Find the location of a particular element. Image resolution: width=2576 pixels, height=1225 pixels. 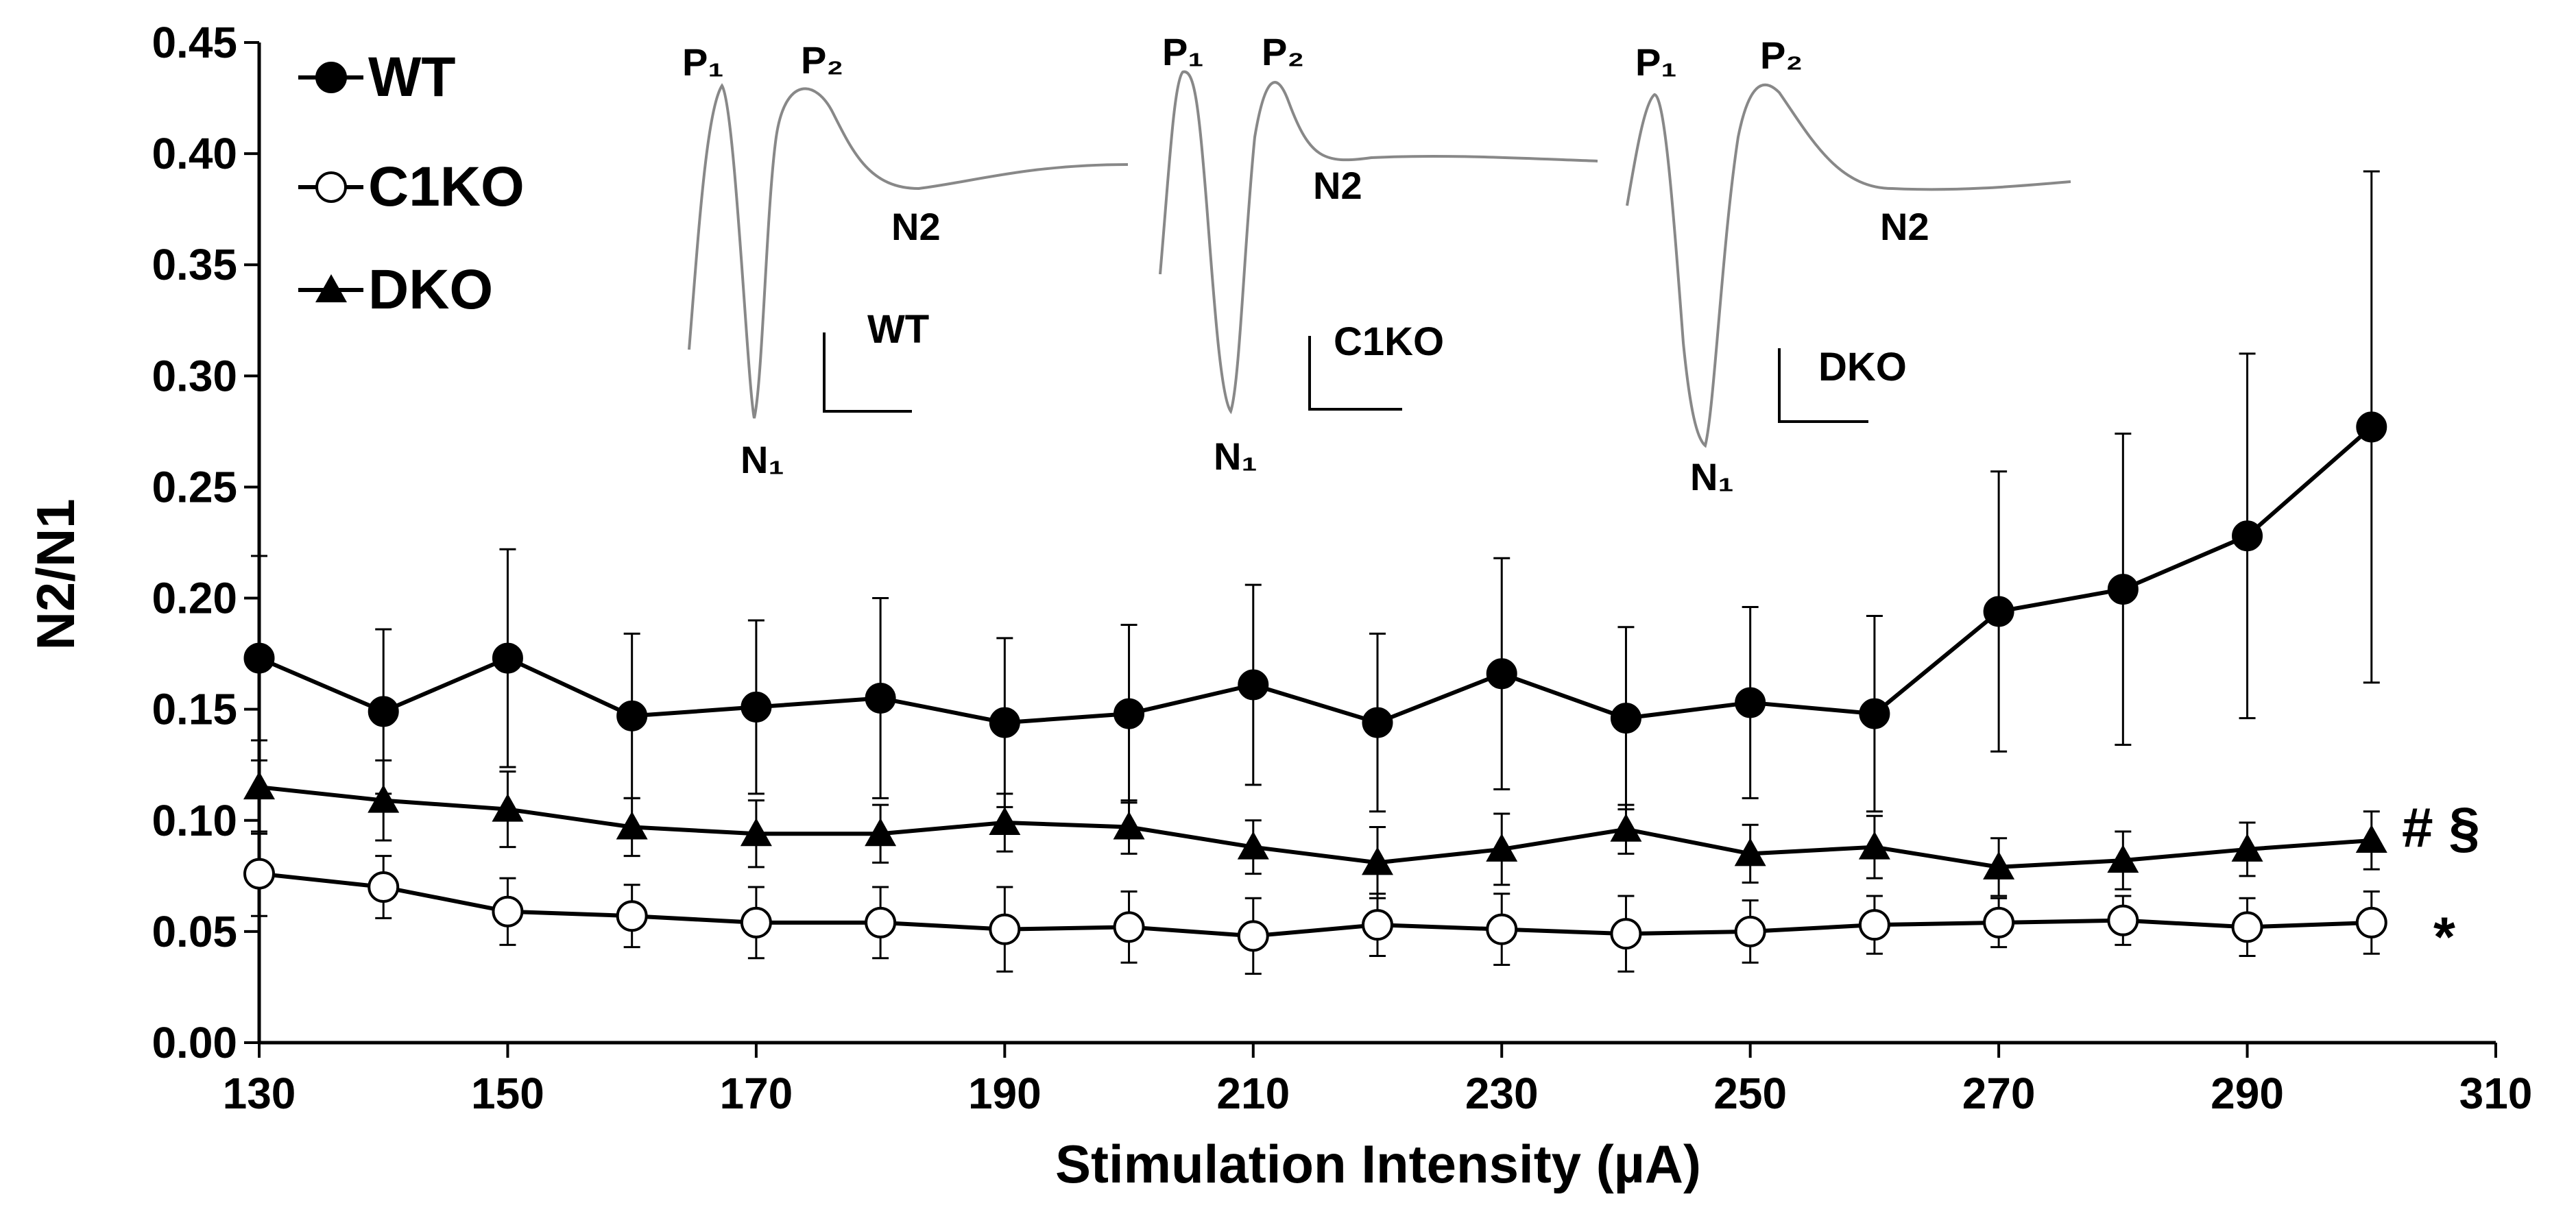

inset-scale-bar-dko is located at coordinates (1823, 385).